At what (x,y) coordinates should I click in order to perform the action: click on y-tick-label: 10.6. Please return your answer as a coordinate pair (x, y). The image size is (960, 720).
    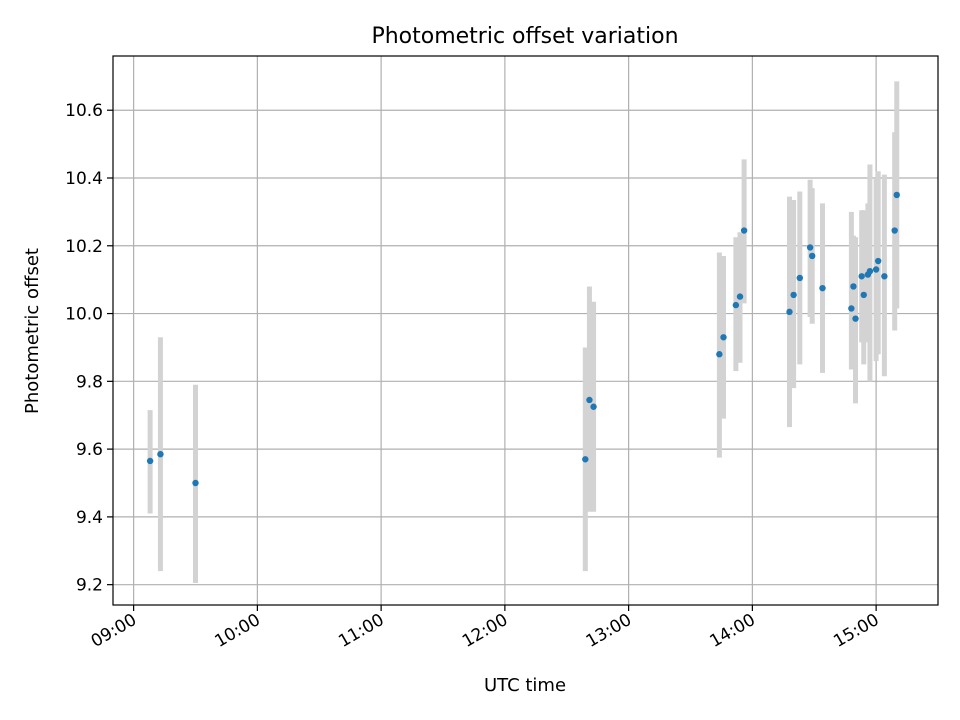
    Looking at the image, I should click on (84, 111).